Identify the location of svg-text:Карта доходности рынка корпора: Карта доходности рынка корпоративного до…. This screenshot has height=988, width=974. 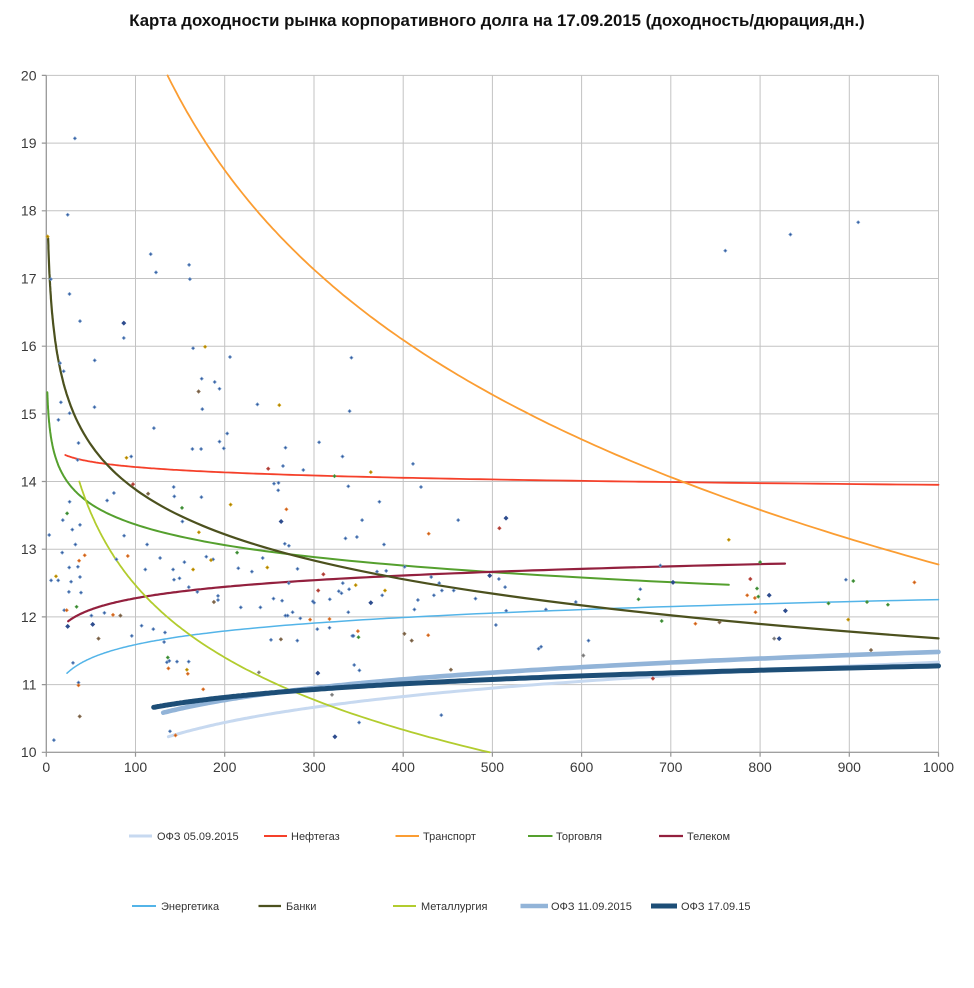
(496, 20).